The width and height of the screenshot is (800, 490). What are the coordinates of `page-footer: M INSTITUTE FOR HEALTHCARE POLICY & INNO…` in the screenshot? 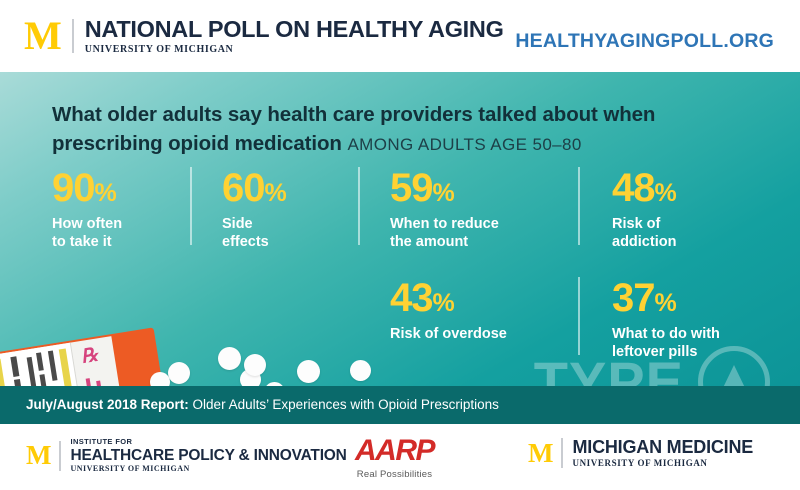 It's located at (400, 457).